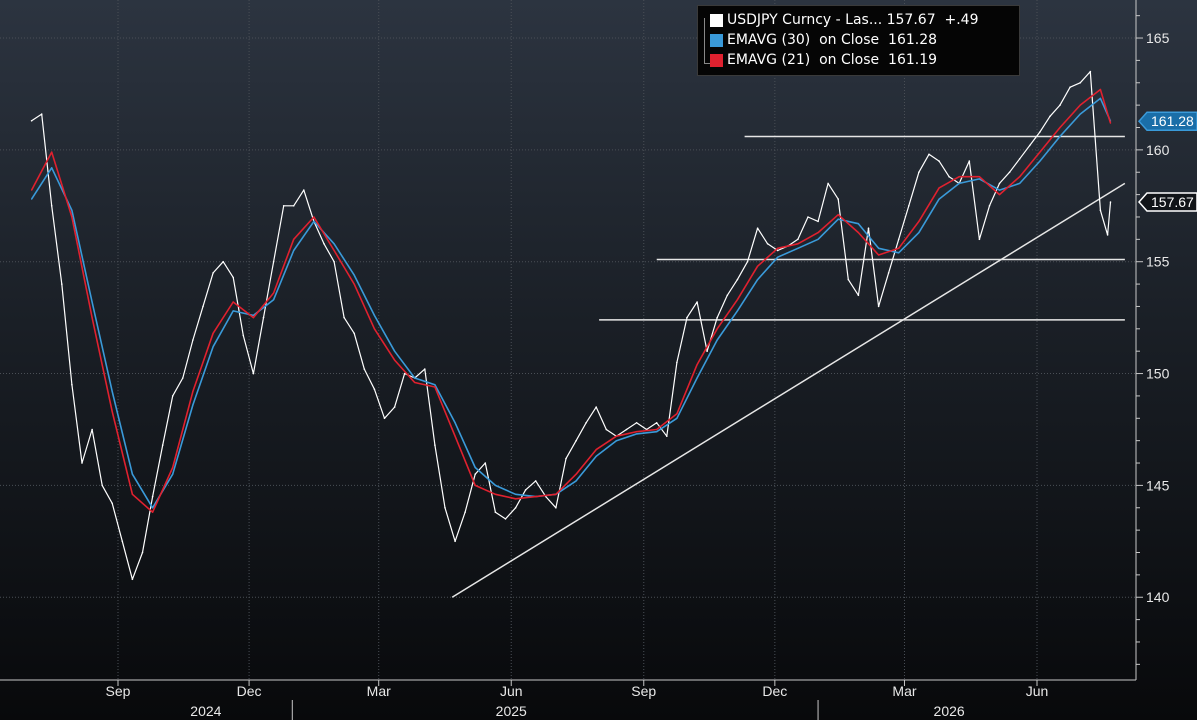 The width and height of the screenshot is (1197, 720). What do you see at coordinates (949, 711) in the screenshot?
I see `year-label-2: 2026` at bounding box center [949, 711].